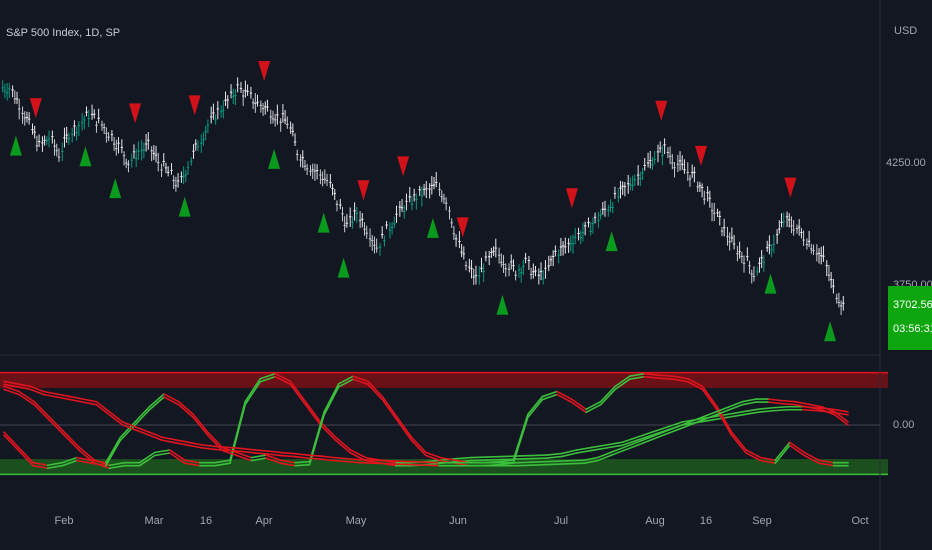 Image resolution: width=932 pixels, height=550 pixels. What do you see at coordinates (263, 521) in the screenshot?
I see `x-tick-label: Apr` at bounding box center [263, 521].